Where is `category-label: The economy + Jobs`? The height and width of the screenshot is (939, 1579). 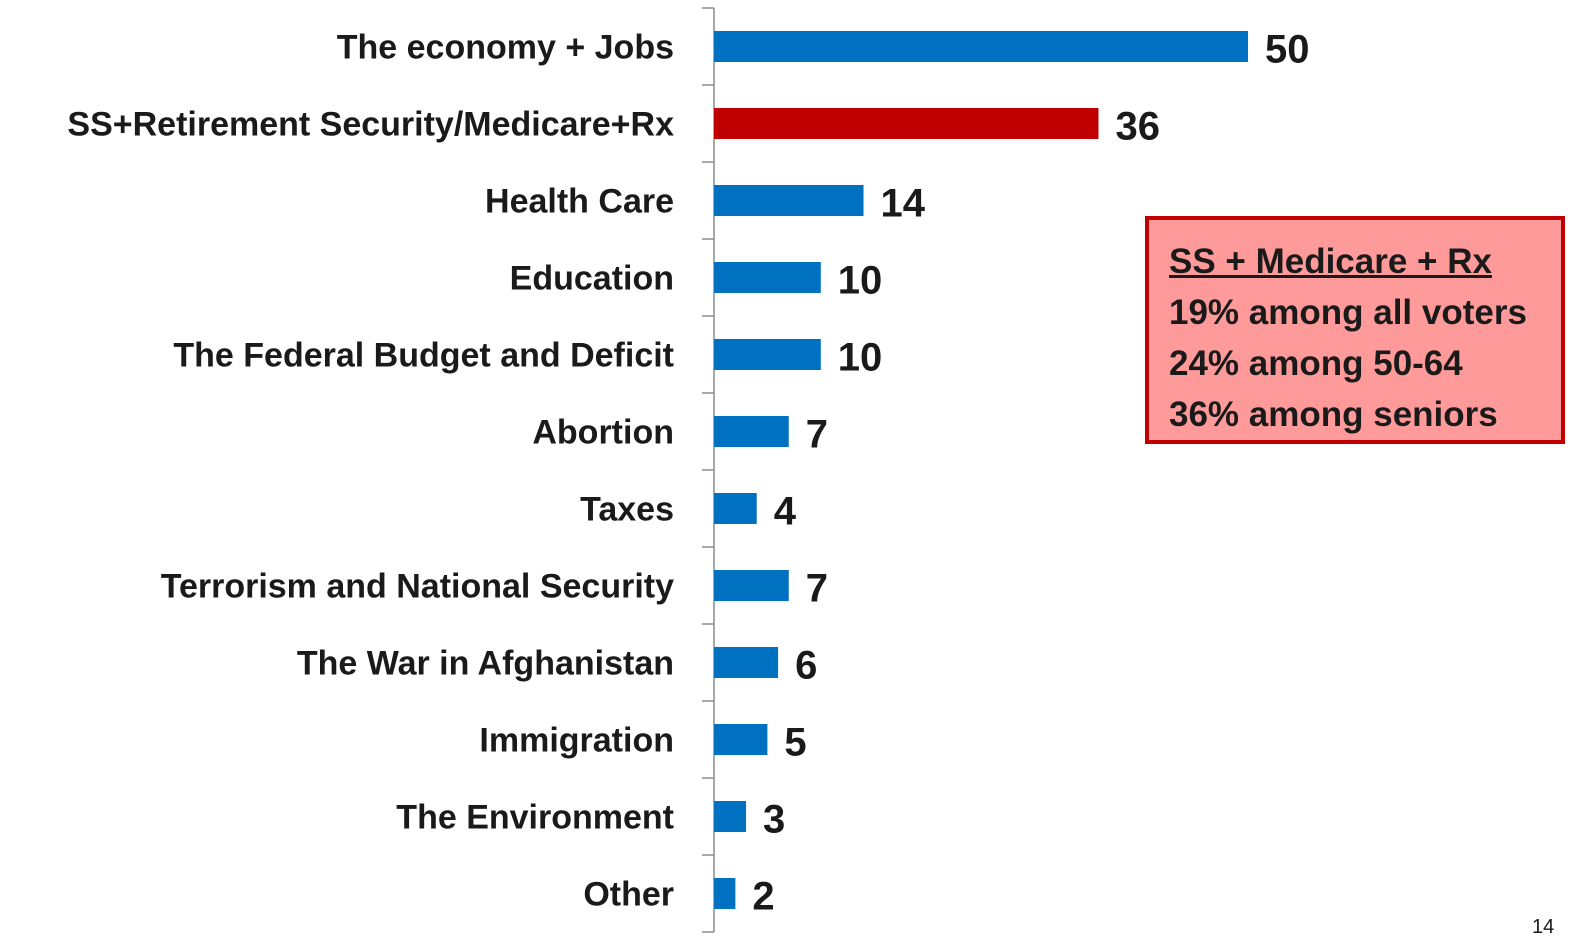 category-label: The economy + Jobs is located at coordinates (505, 48).